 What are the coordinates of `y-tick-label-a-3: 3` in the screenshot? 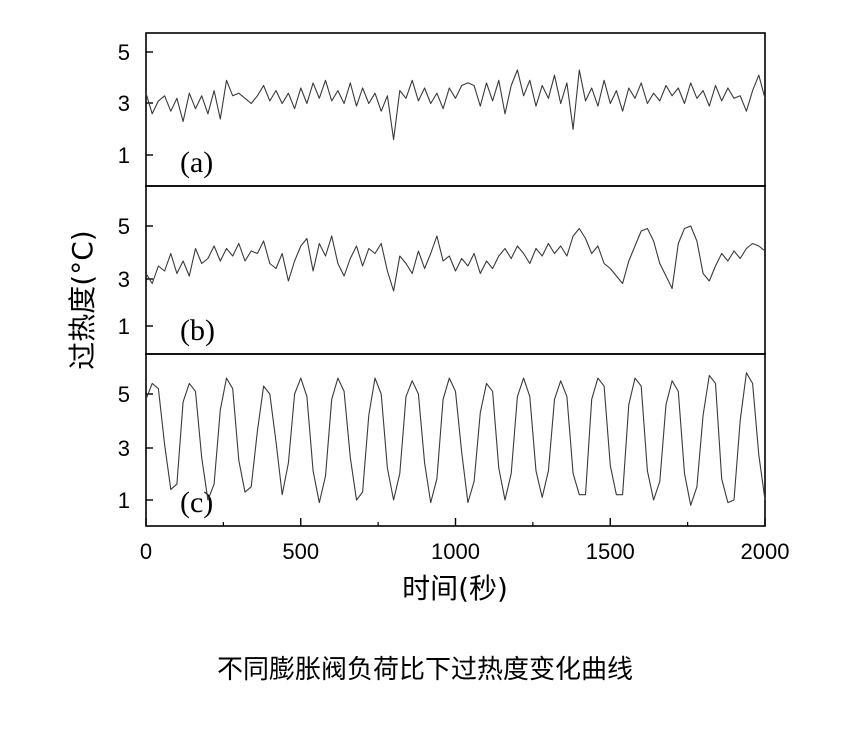 It's located at (124, 103).